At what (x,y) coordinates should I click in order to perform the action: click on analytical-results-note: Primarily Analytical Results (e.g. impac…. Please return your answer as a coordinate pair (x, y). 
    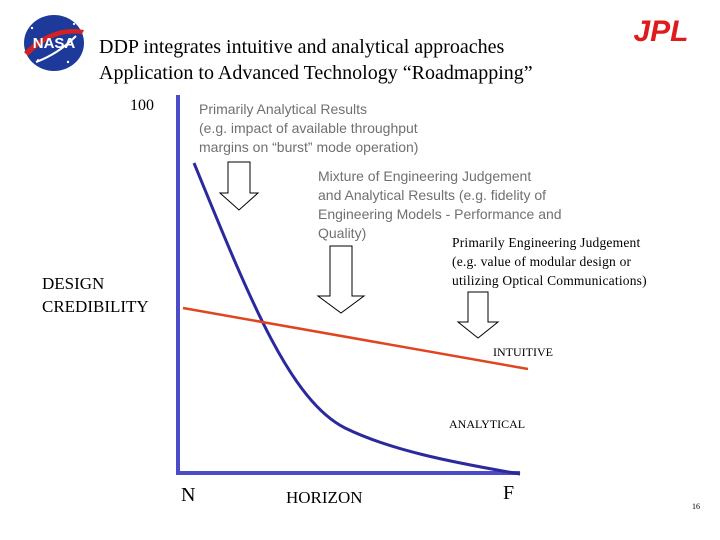
    Looking at the image, I should click on (309, 128).